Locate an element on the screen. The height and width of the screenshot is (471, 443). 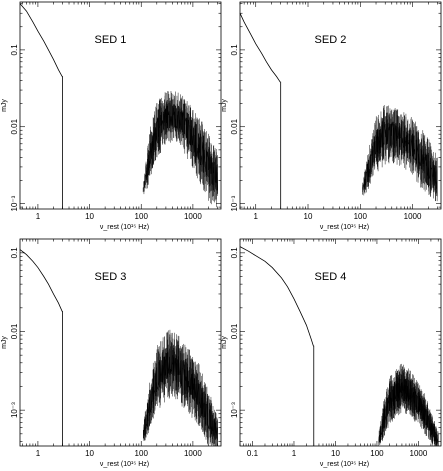
panel-title: SED 2 is located at coordinates (331, 40).